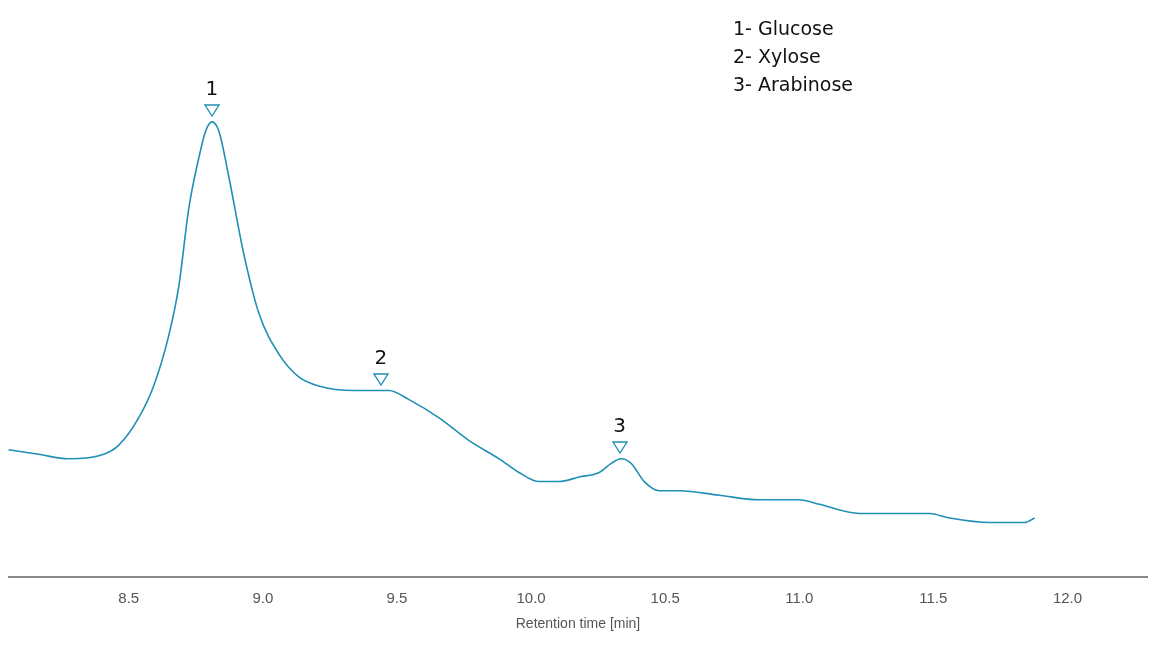 The width and height of the screenshot is (1156, 645). Describe the element at coordinates (263, 598) in the screenshot. I see `x-tick-label: 9.0` at that location.